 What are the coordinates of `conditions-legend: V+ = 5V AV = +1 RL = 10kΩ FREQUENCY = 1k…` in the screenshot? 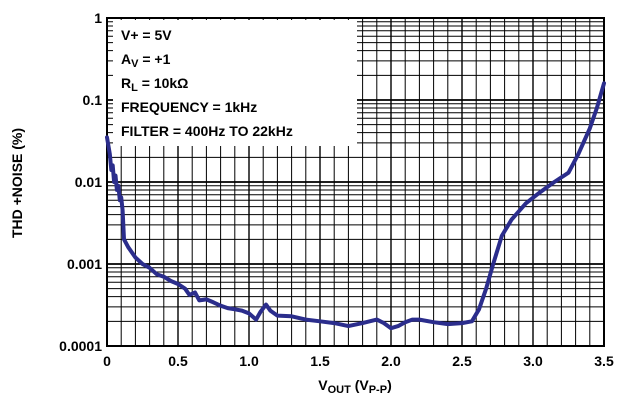 It's located at (235, 83).